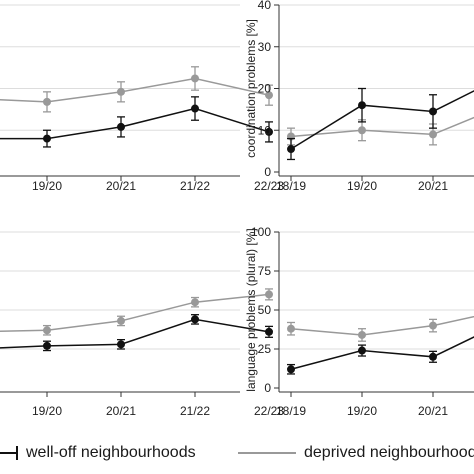 This screenshot has height=474, width=474. I want to click on x-tick-label-bottom-left: 22/23, so click(269, 411).